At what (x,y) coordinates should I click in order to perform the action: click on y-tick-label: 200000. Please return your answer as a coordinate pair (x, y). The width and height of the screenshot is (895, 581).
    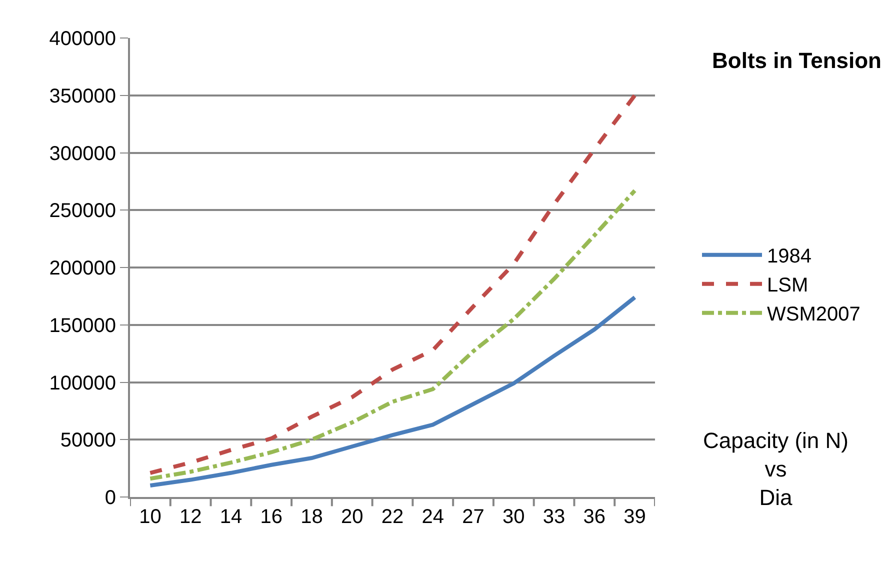
    Looking at the image, I should click on (82, 269).